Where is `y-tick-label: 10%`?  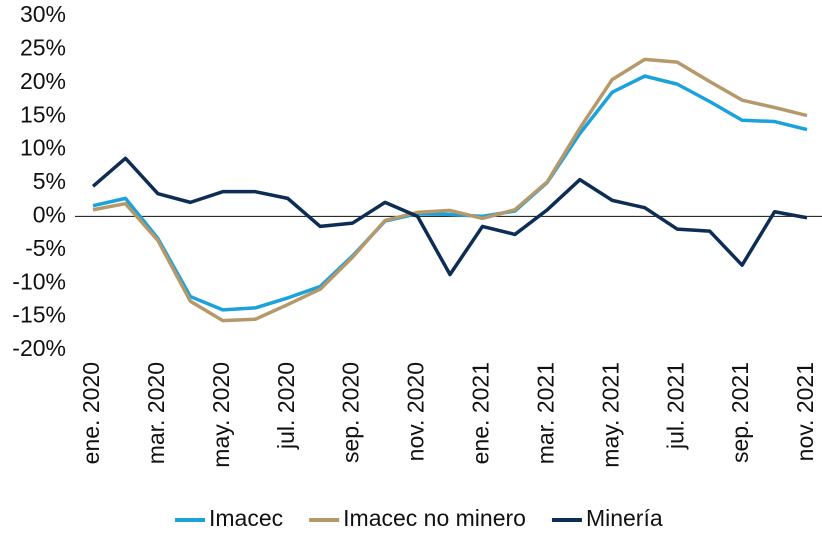
y-tick-label: 10% is located at coordinates (43, 148).